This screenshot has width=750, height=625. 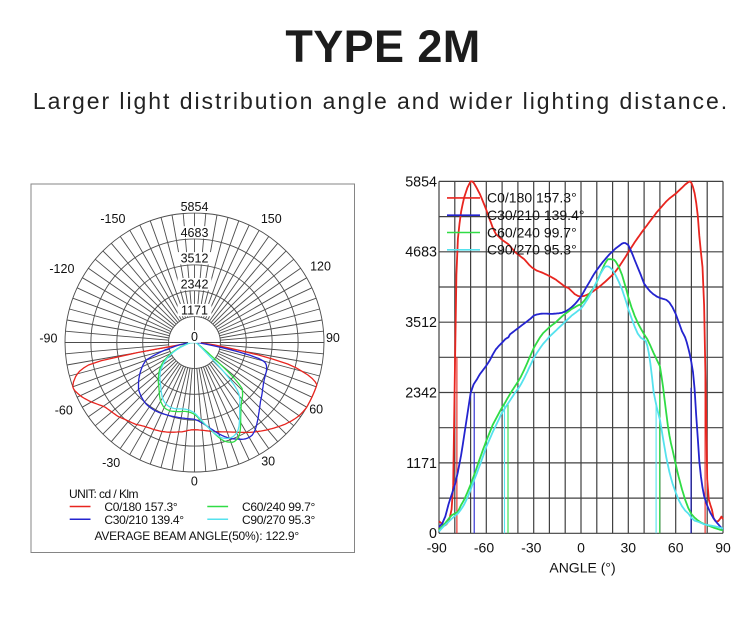 What do you see at coordinates (582, 568) in the screenshot?
I see `svg-text: ANGLE (°)` at bounding box center [582, 568].